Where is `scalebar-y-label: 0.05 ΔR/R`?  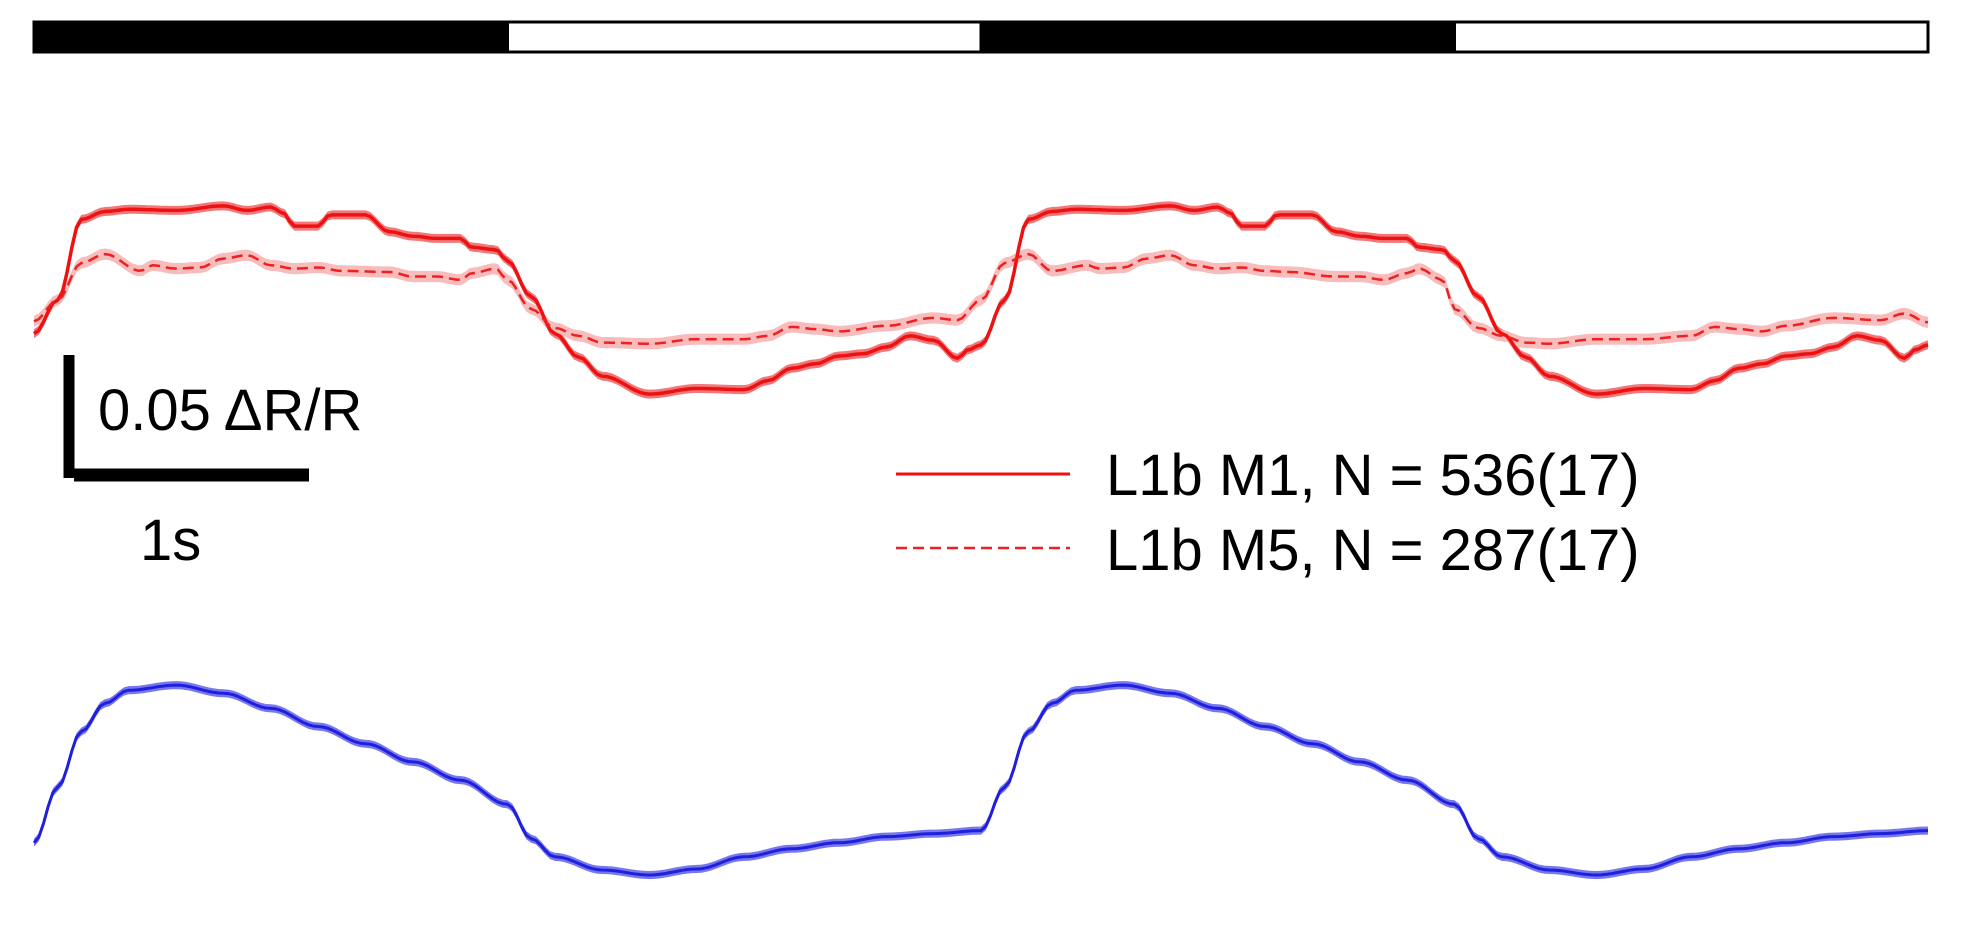
scalebar-y-label: 0.05 ΔR/R is located at coordinates (230, 410).